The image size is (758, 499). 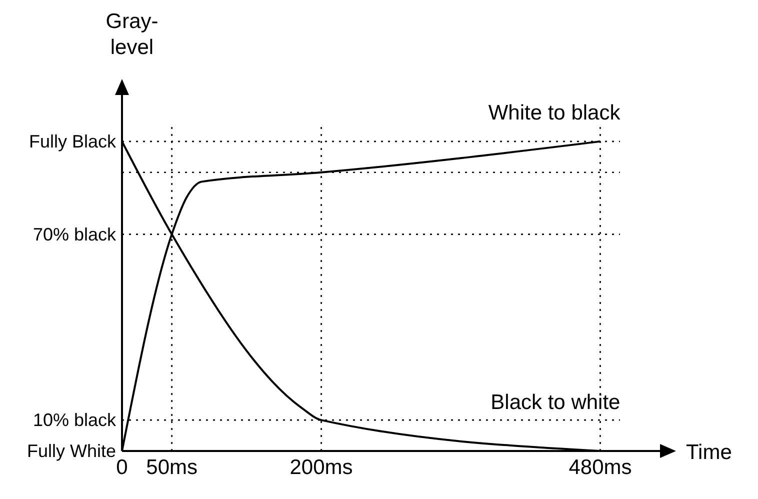 I want to click on y-tick-label: 10% black, so click(x=74, y=420).